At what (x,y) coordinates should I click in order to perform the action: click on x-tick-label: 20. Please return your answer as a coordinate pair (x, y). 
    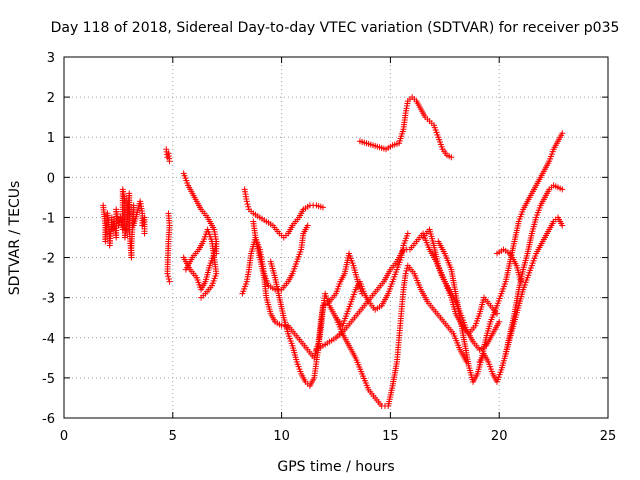
    Looking at the image, I should click on (499, 436).